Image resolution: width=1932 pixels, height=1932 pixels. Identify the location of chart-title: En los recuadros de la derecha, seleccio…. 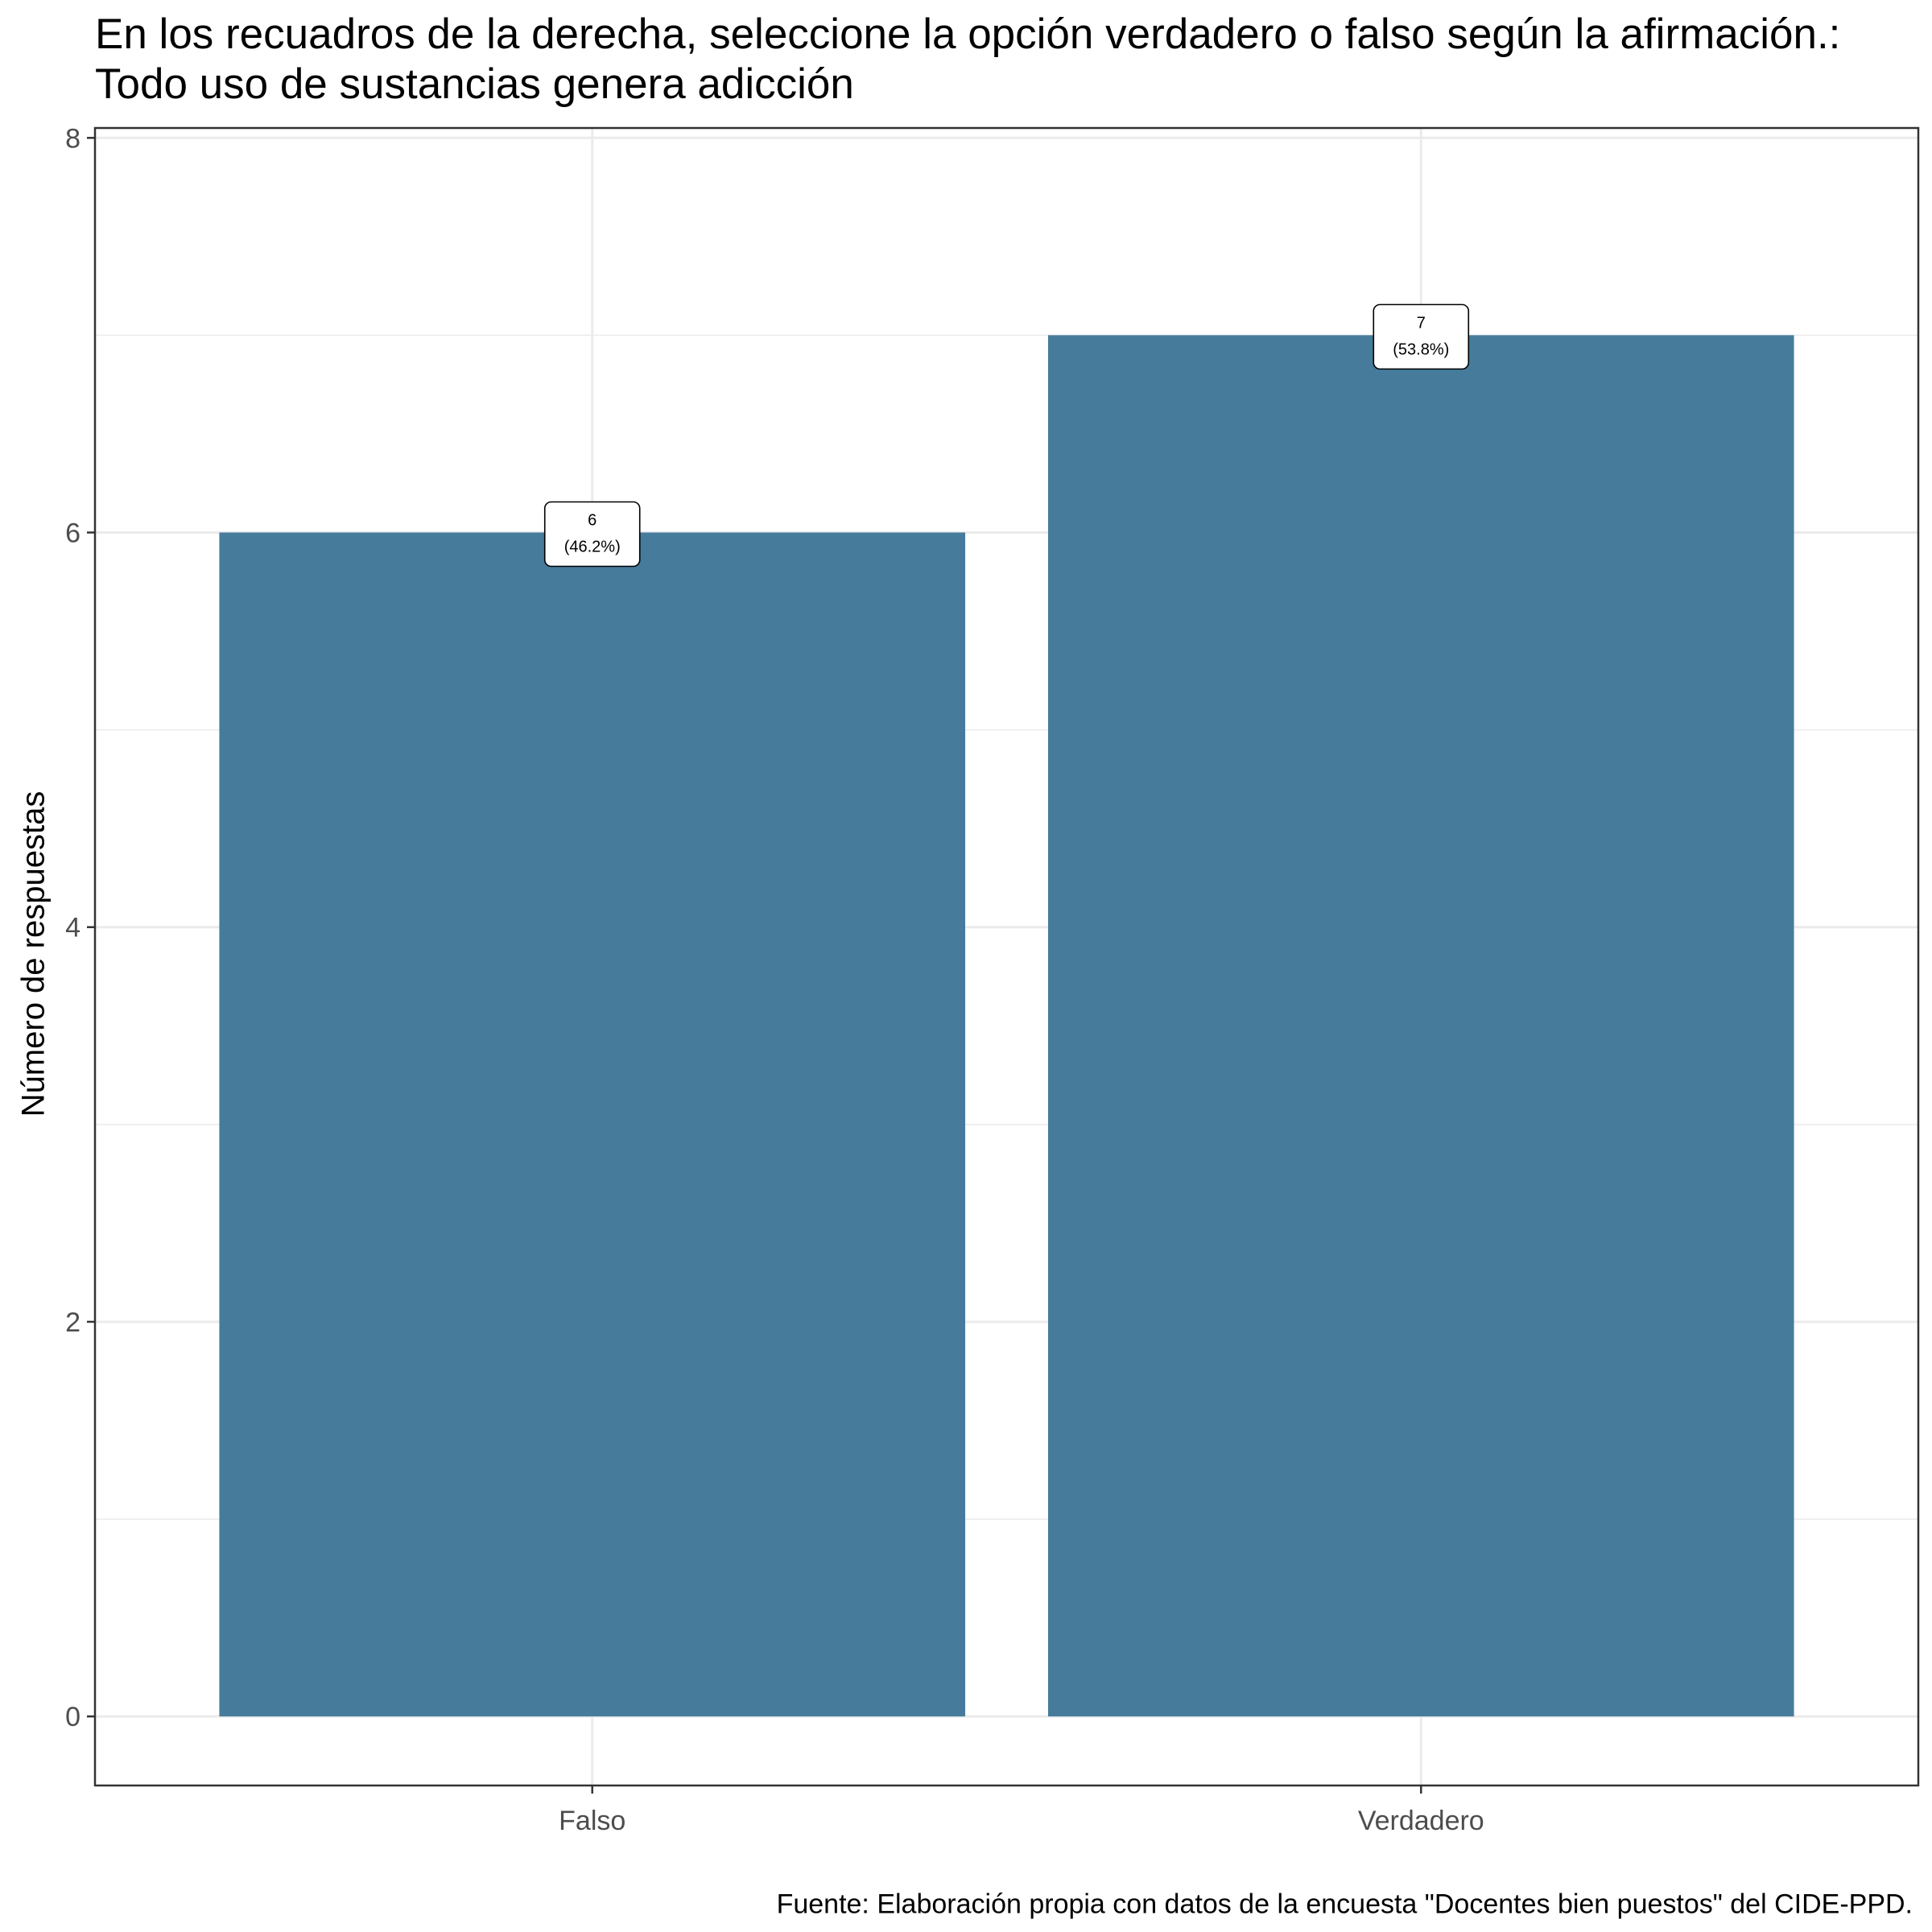
(968, 59).